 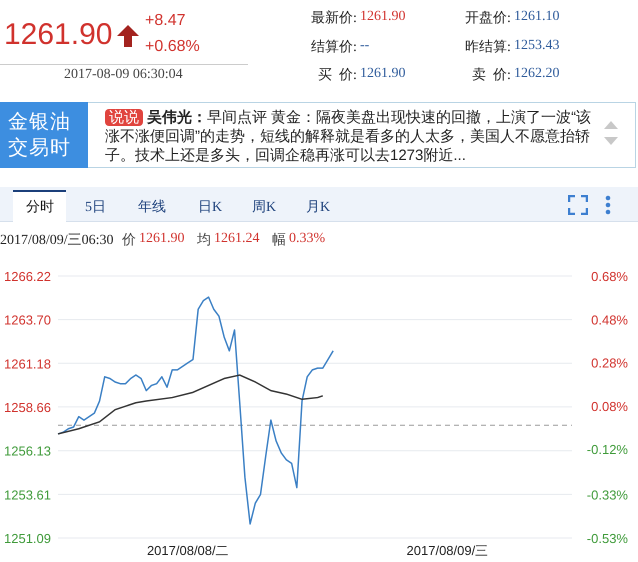 I want to click on text: 5日, so click(x=95, y=207).